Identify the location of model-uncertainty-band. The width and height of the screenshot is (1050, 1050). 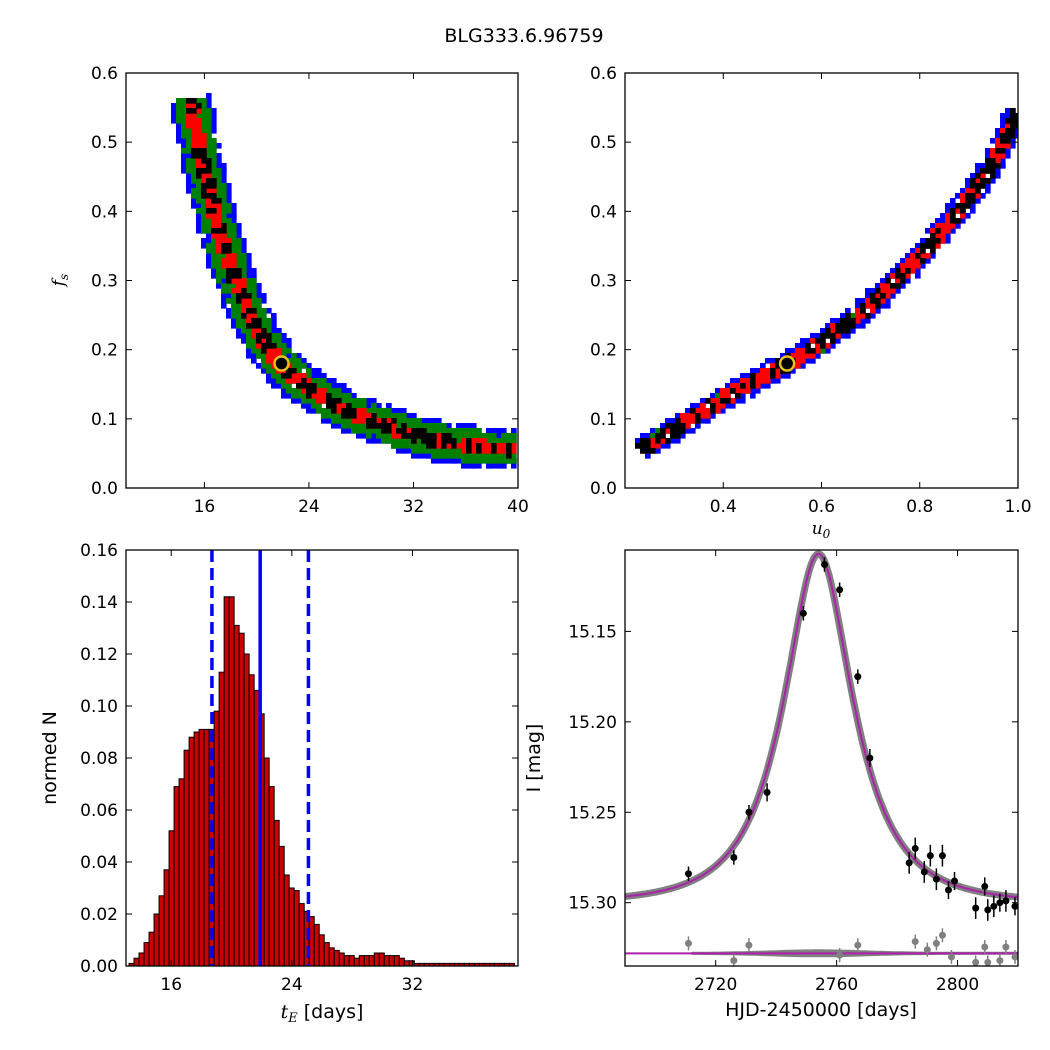
(821, 725).